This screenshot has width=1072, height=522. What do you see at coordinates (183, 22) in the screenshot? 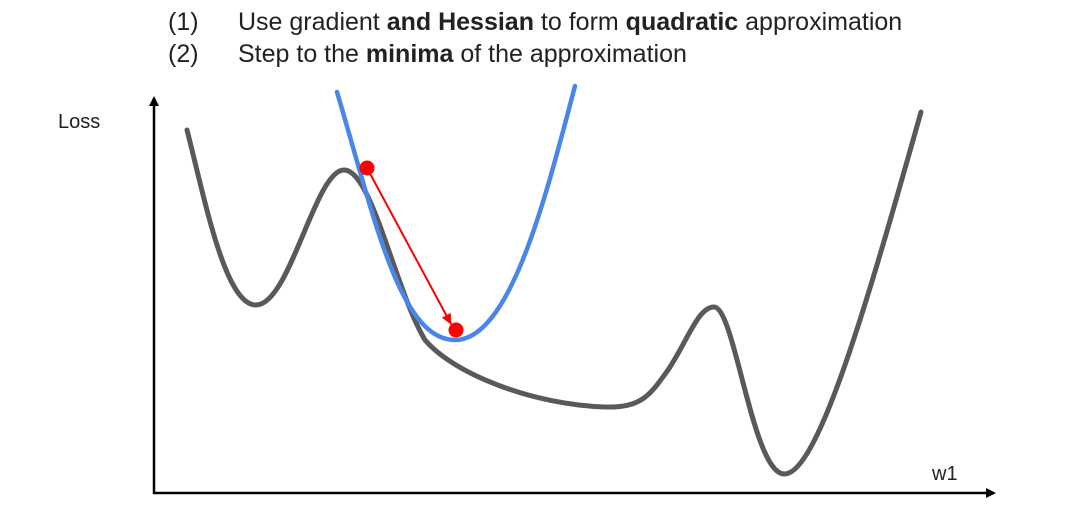
I see `step-1-number: (1)` at bounding box center [183, 22].